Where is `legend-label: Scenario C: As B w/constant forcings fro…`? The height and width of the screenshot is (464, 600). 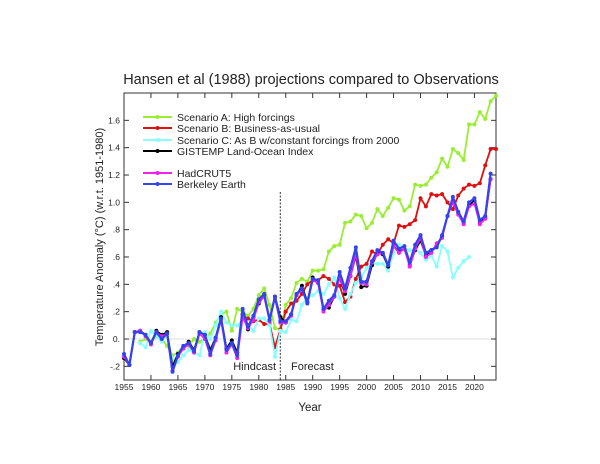
legend-label: Scenario C: As B w/constant forcings fro… is located at coordinates (288, 141).